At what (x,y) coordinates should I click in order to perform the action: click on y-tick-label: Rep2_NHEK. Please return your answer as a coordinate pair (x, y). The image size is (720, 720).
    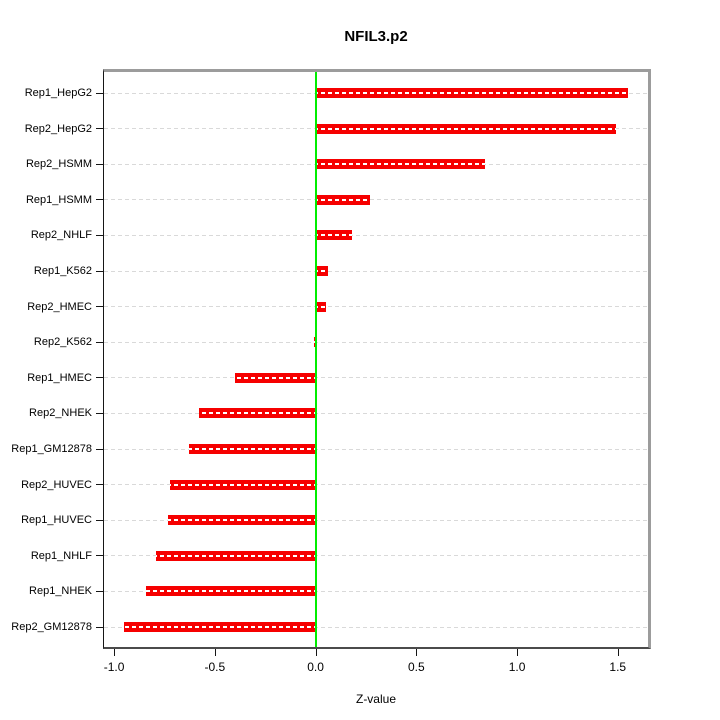
    Looking at the image, I should click on (60, 413).